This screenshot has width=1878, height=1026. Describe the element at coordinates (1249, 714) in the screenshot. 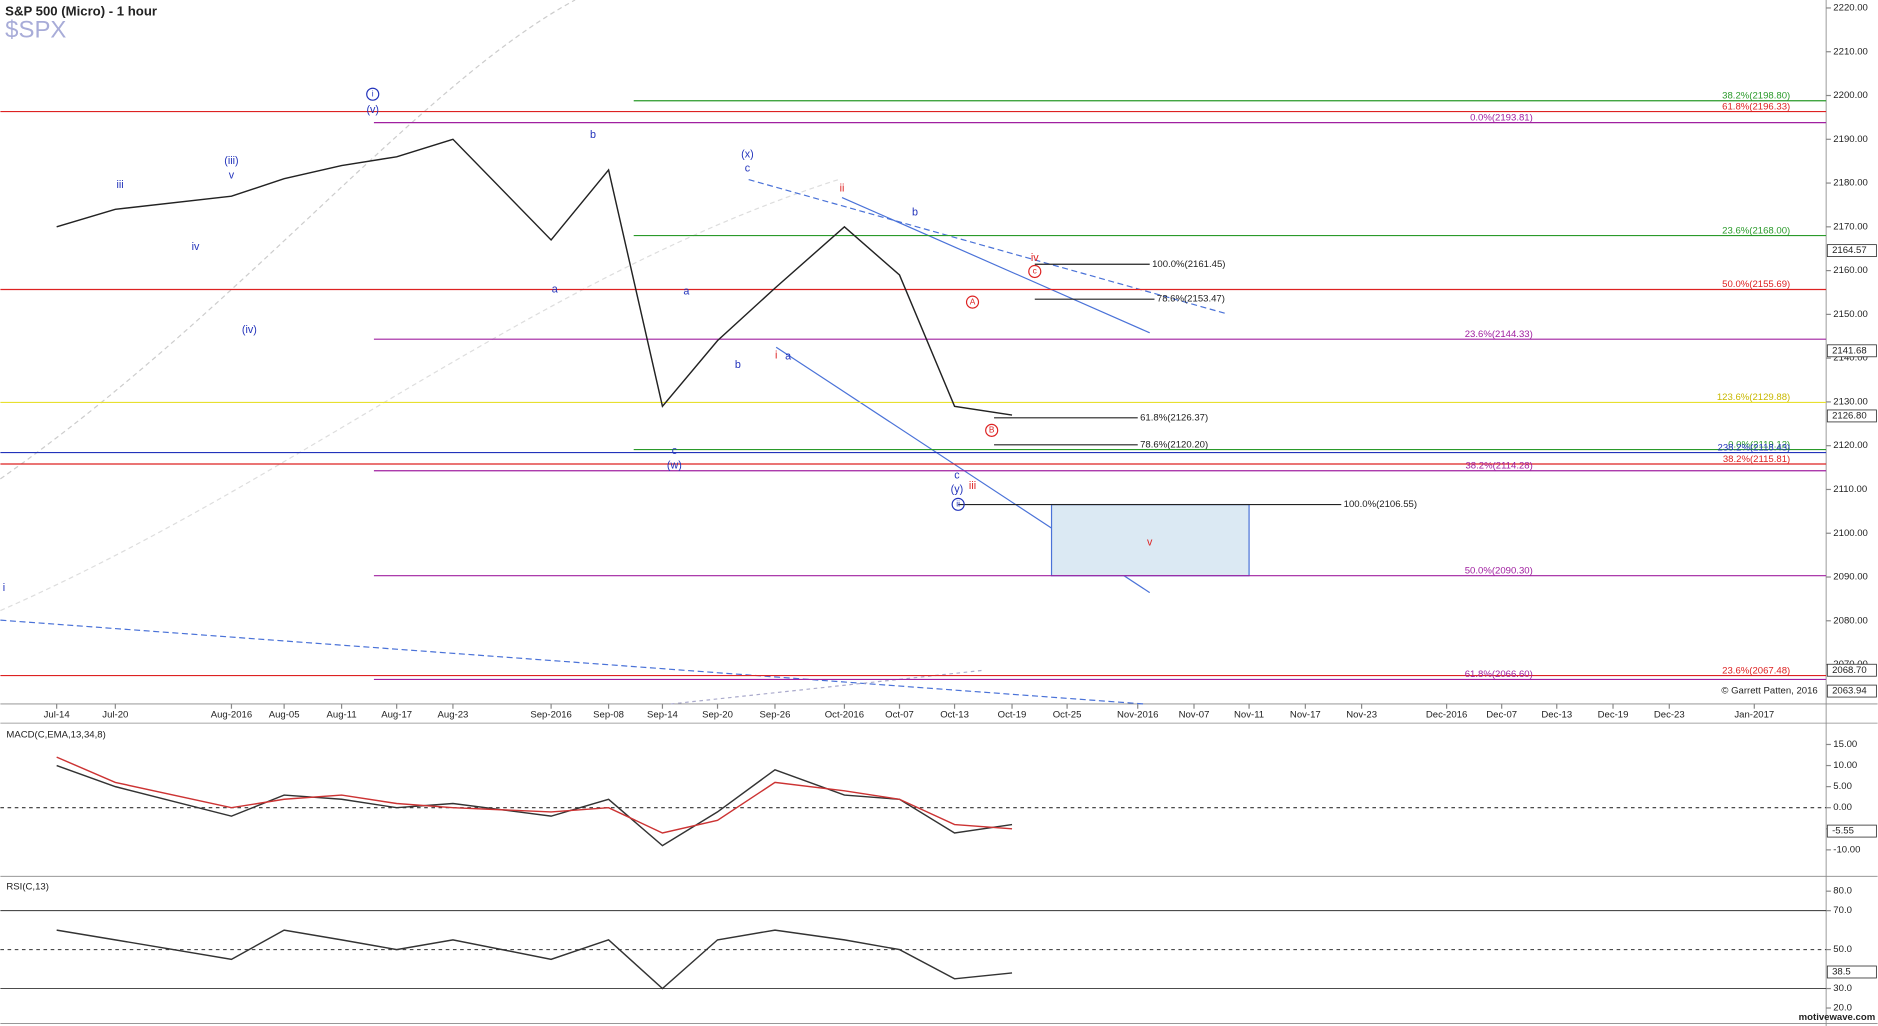

I see `x-tick-label: Nov-11` at that location.